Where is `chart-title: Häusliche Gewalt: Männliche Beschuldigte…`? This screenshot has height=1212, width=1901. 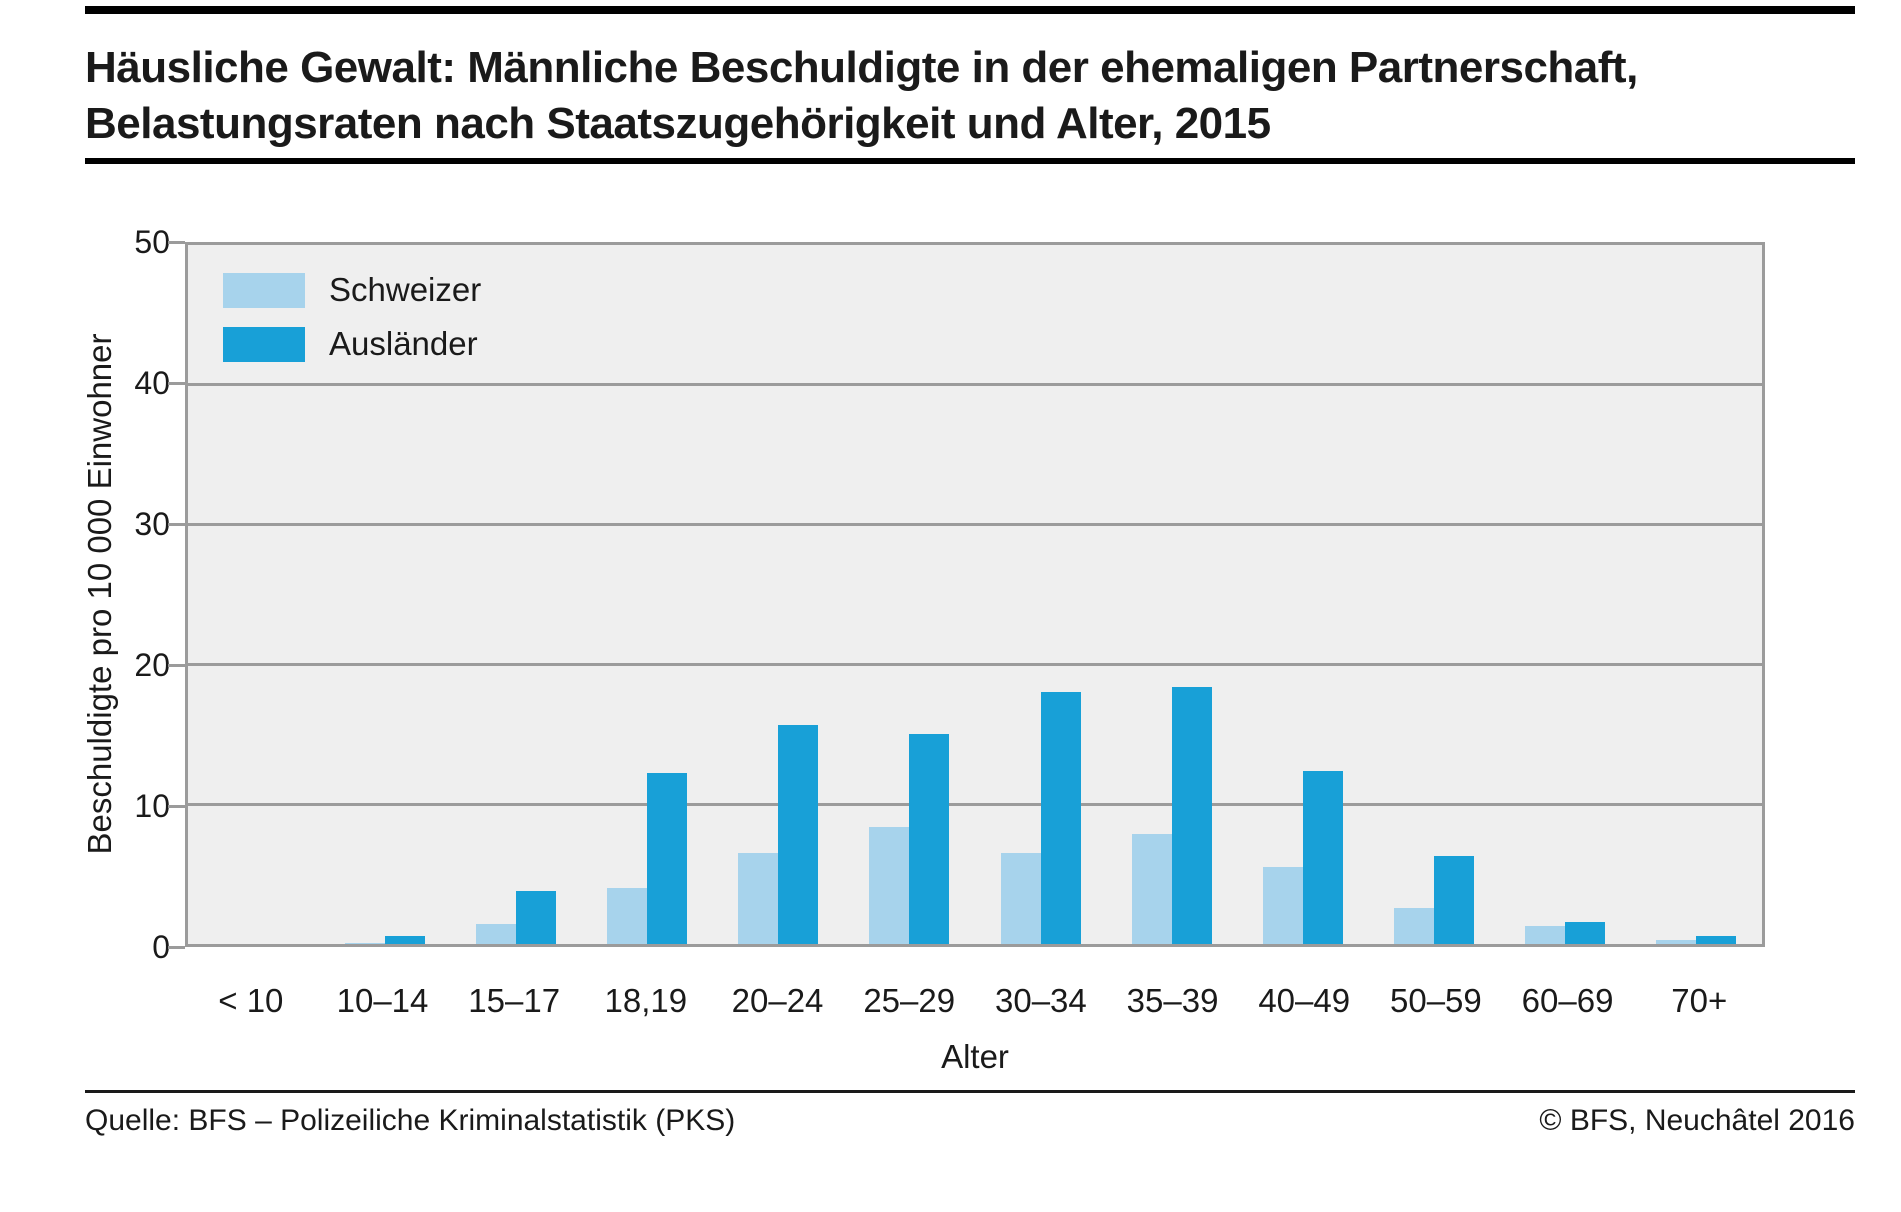
chart-title: Häusliche Gewalt: Männliche Beschuldigte… is located at coordinates (861, 96).